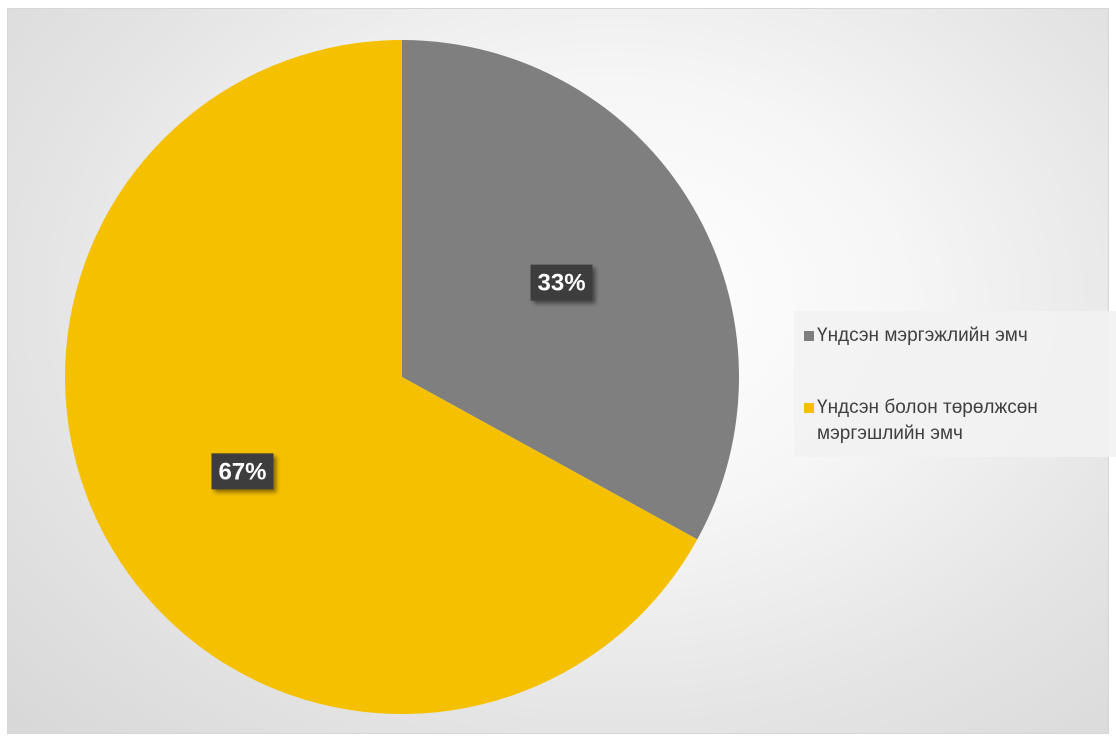  I want to click on legend-item: Үндсэн болон төрөлжсөн мэргэшлийн эмч, so click(958, 421).